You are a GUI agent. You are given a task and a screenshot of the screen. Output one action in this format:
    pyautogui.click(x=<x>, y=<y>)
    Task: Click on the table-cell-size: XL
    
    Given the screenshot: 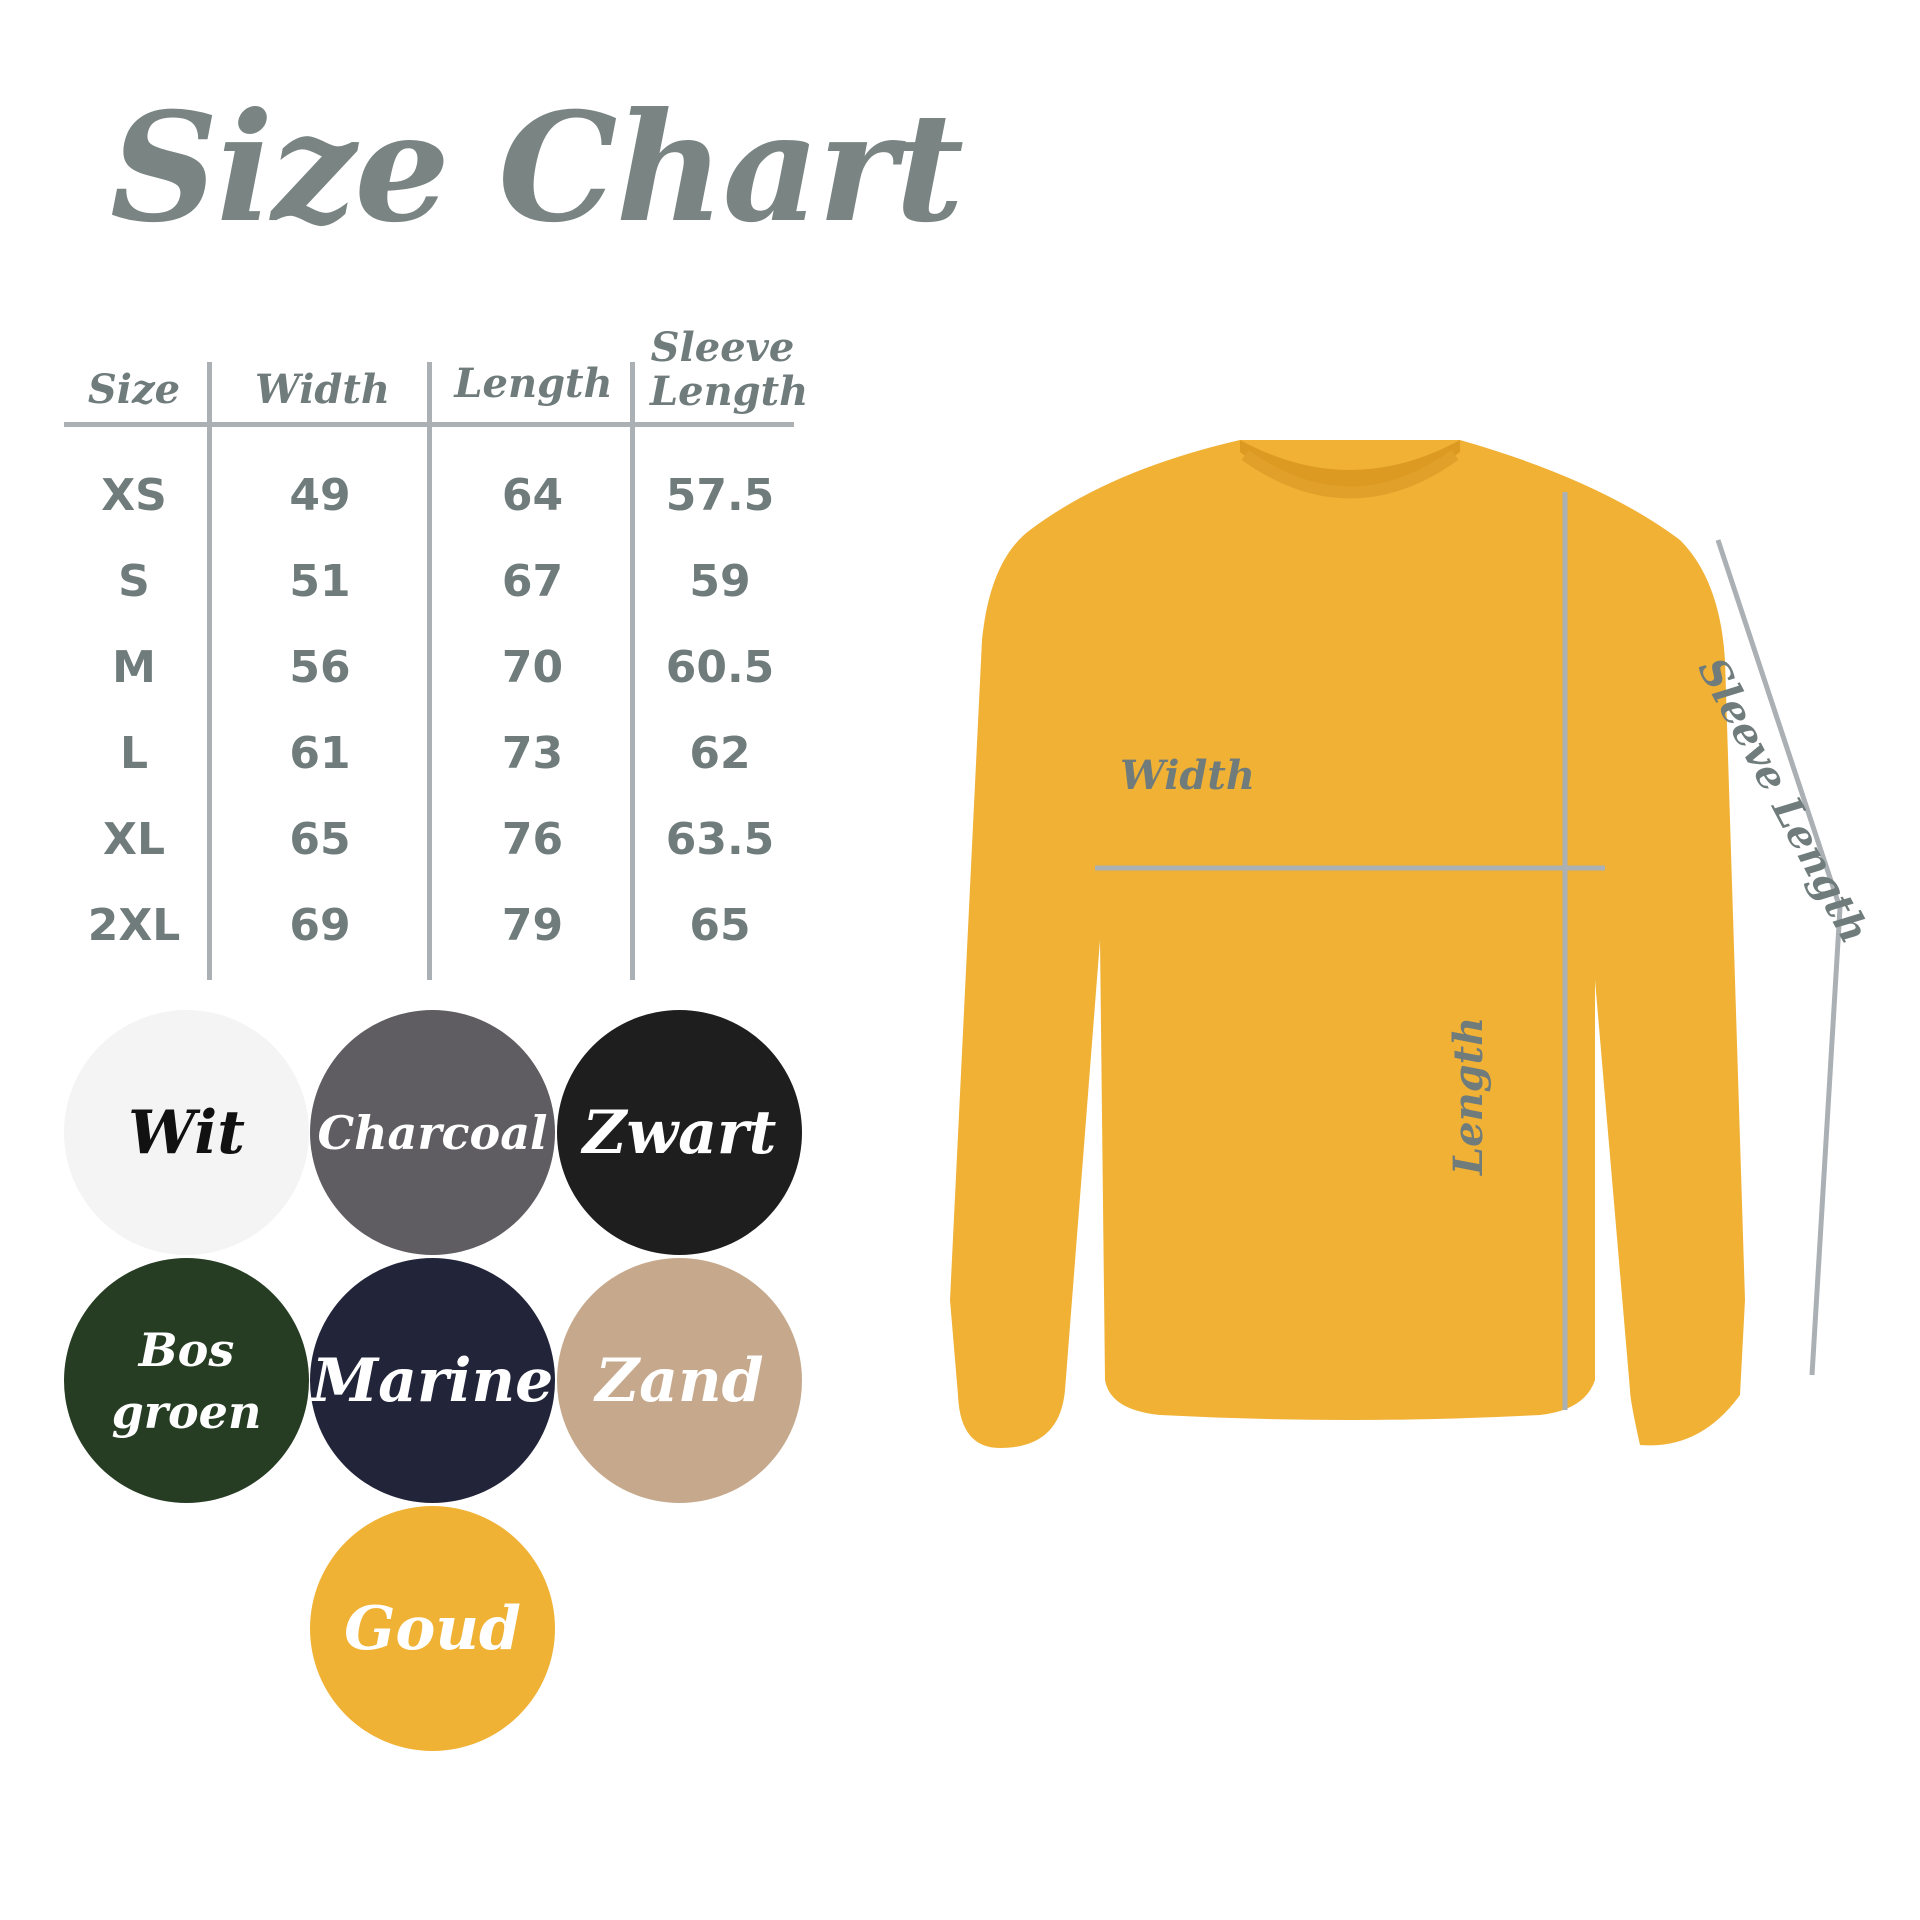 What is the action you would take?
    pyautogui.click(x=134, y=839)
    